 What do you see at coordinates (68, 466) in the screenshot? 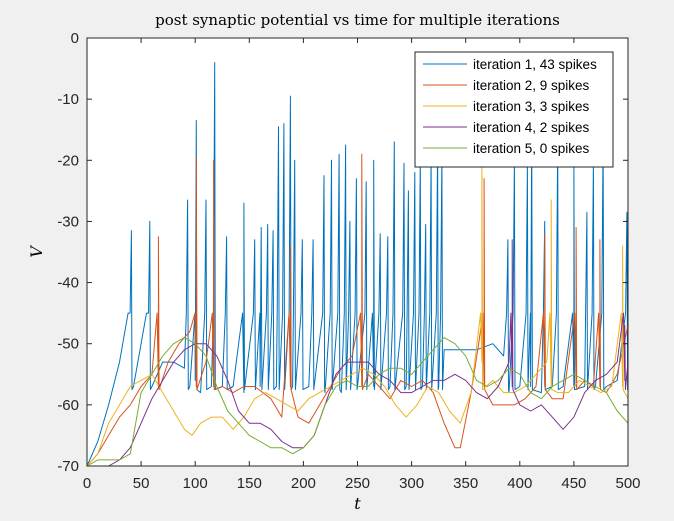
I see `y-tick-label: -70` at bounding box center [68, 466].